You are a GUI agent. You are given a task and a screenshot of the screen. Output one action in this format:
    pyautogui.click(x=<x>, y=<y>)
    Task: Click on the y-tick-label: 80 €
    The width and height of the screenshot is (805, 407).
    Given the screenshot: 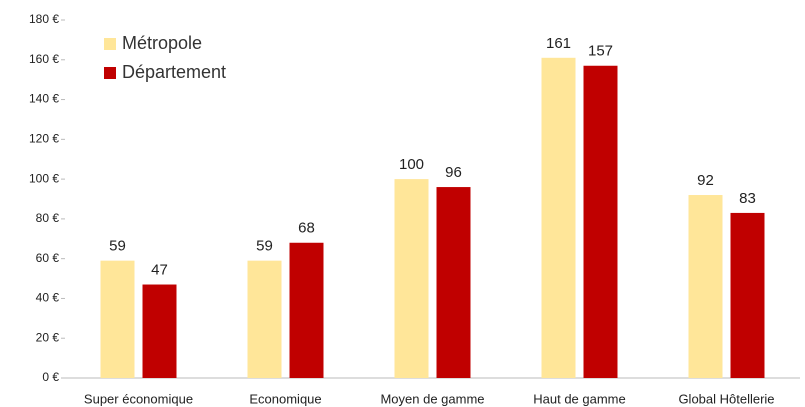 What is the action you would take?
    pyautogui.click(x=48, y=218)
    